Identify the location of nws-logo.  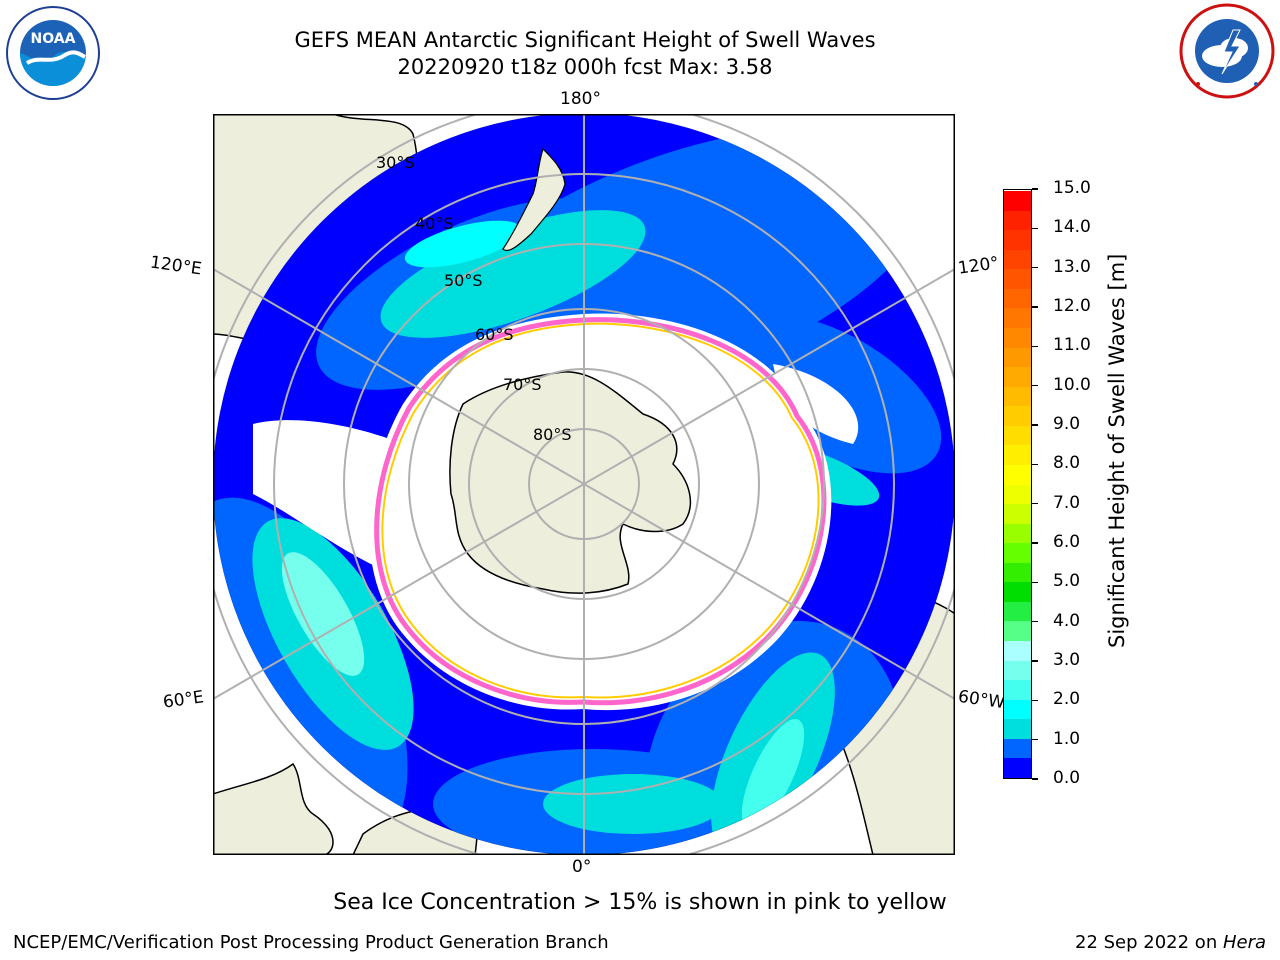
(1227, 51).